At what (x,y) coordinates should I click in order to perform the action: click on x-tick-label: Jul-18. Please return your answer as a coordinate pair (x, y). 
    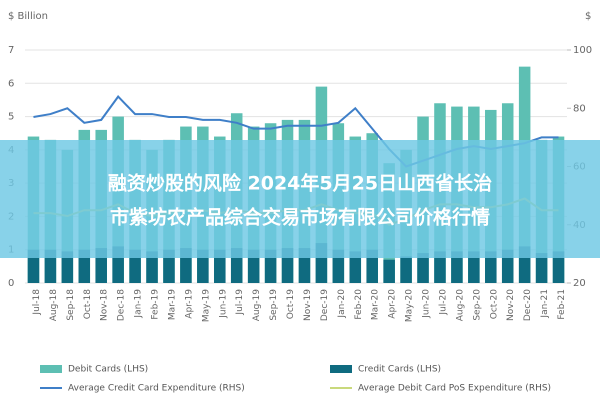
    Looking at the image, I should click on (37, 302).